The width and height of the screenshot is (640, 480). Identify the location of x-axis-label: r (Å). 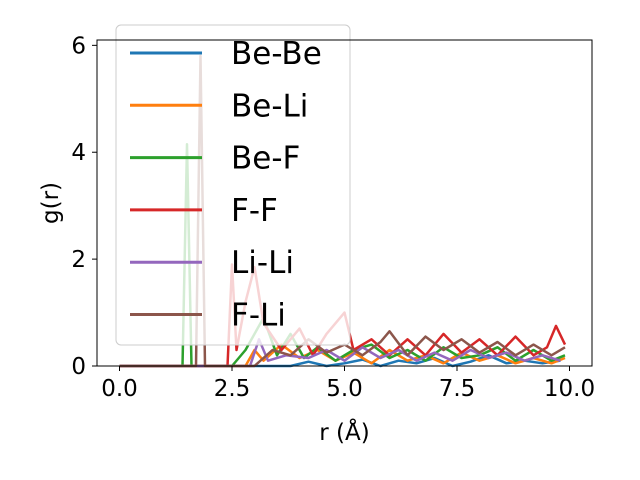
(344, 432).